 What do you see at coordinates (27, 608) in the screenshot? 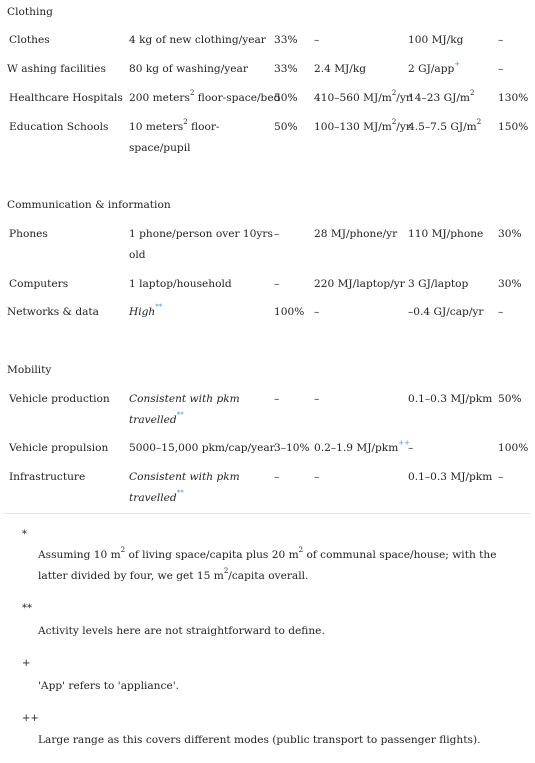
I see `footnote-mark: **` at bounding box center [27, 608].